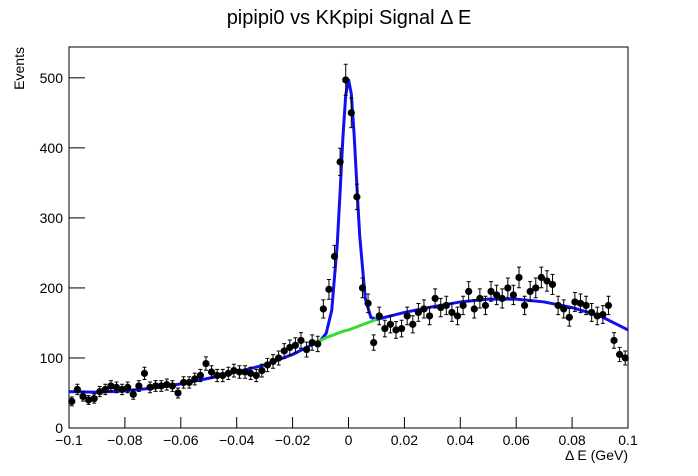 The width and height of the screenshot is (698, 476). What do you see at coordinates (460, 440) in the screenshot?
I see `x-tick-label: 0.04` at bounding box center [460, 440].